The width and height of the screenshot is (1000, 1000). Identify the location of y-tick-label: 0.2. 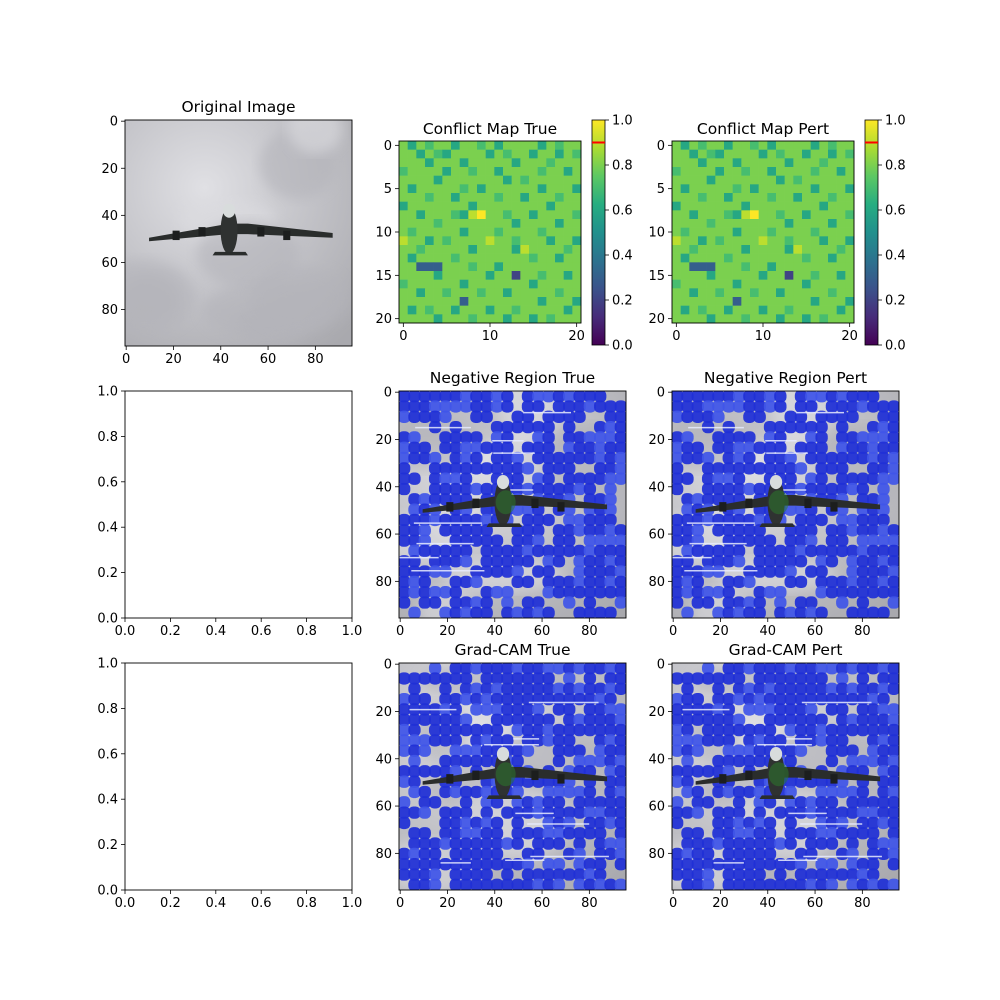
(107, 845).